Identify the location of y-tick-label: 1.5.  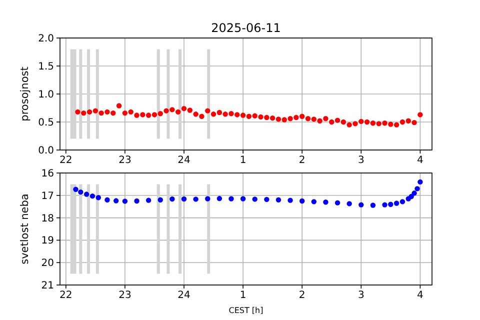
(46, 67).